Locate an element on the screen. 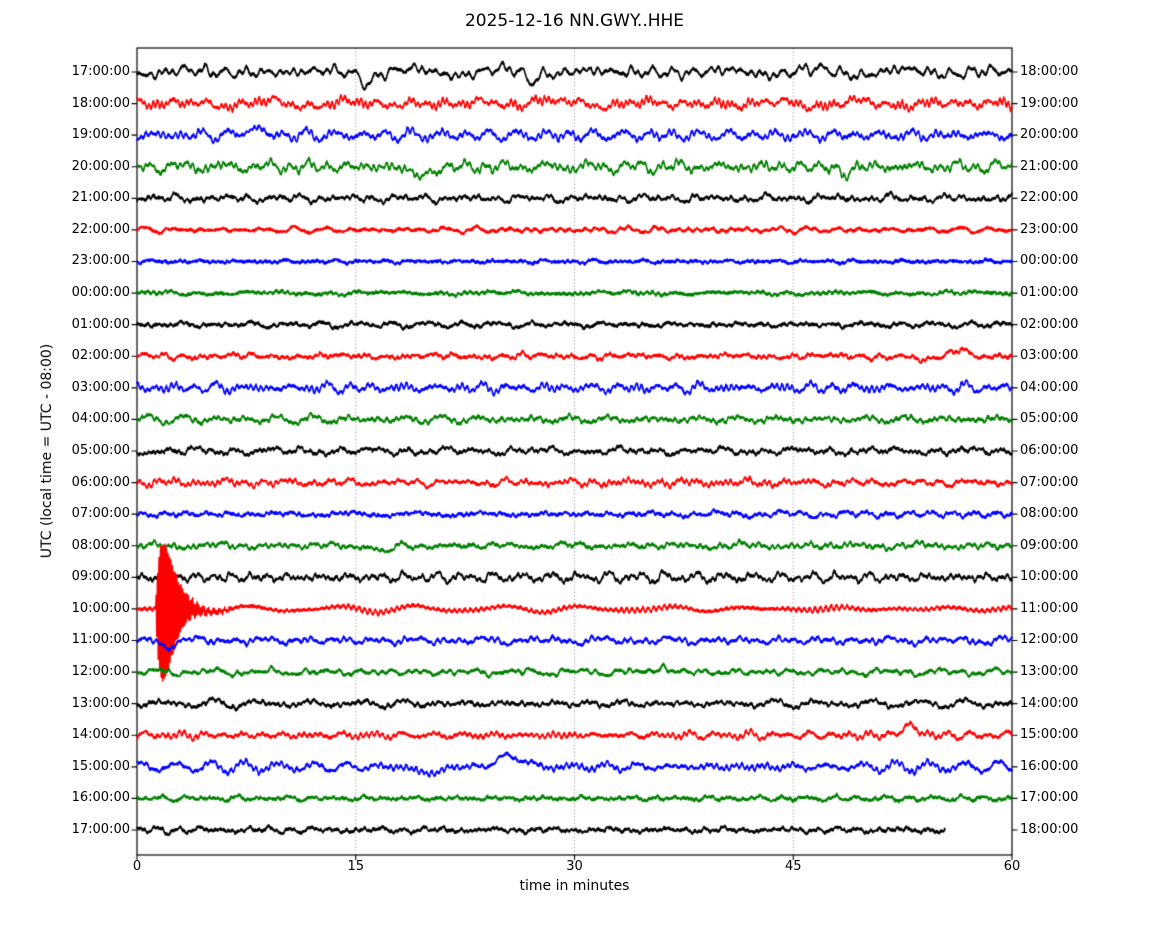 The image size is (1150, 950). utc-time-label: 19:00:00 is located at coordinates (100, 135).